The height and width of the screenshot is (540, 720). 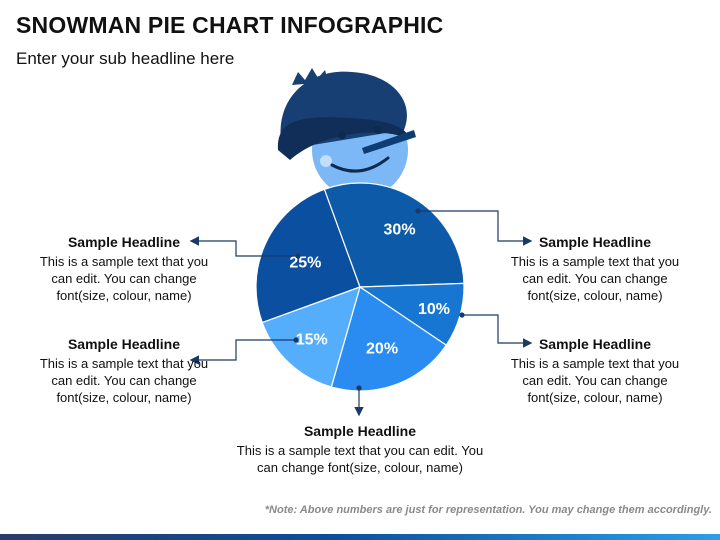 What do you see at coordinates (242, 352) in the screenshot?
I see `connector-left-bottom` at bounding box center [242, 352].